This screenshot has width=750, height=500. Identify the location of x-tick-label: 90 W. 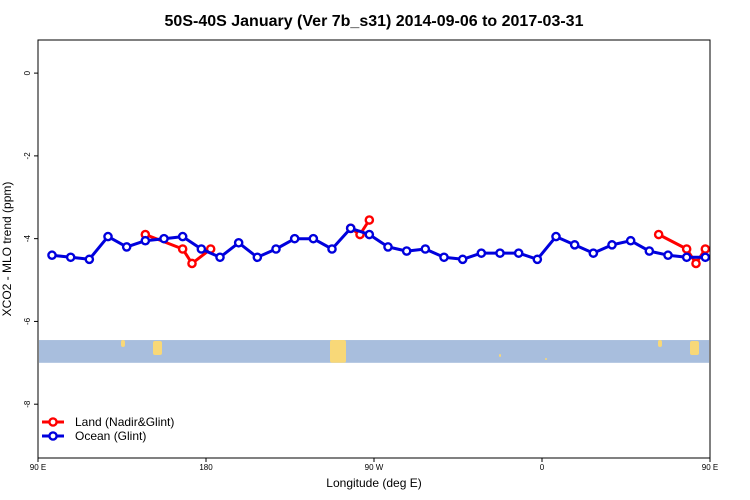
(374, 467).